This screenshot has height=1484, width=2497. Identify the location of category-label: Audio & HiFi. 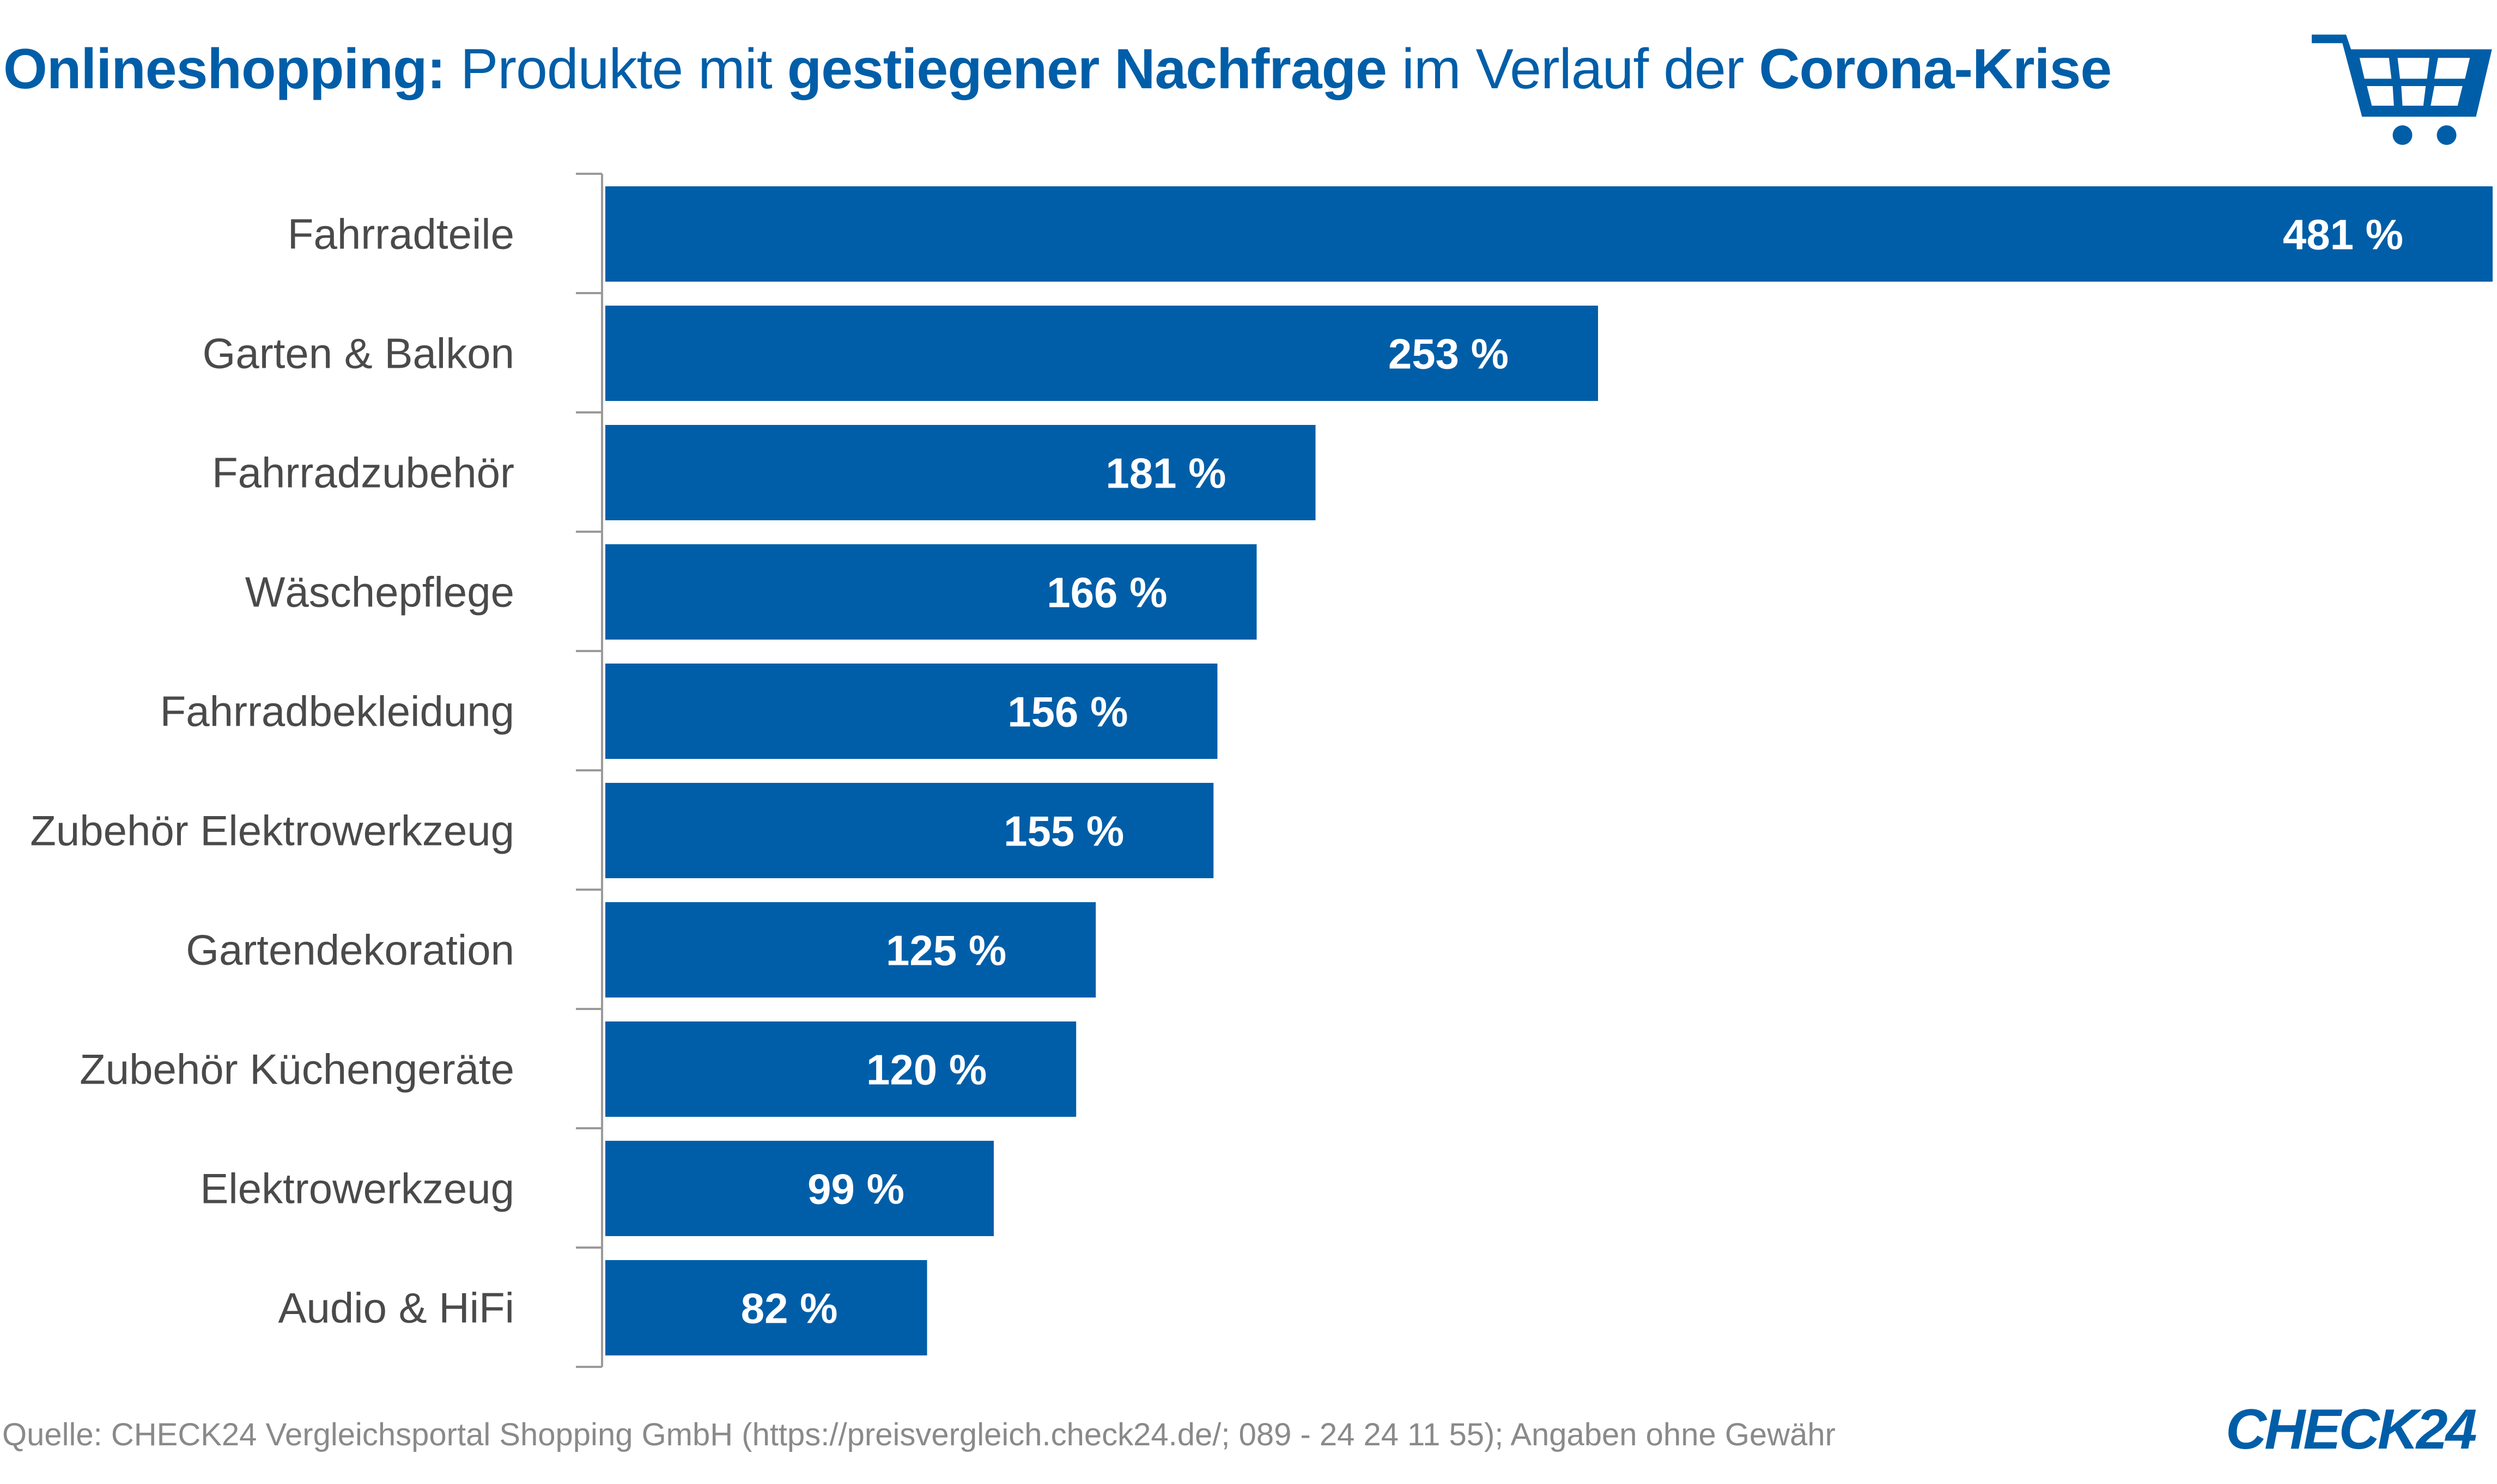
(396, 1308).